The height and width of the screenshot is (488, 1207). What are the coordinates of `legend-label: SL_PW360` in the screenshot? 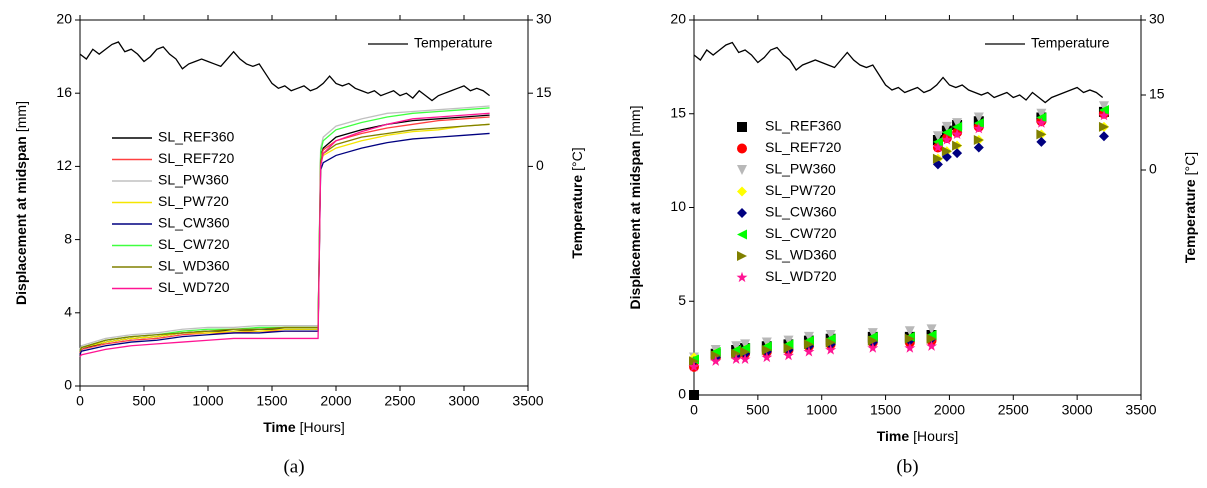 It's located at (800, 169).